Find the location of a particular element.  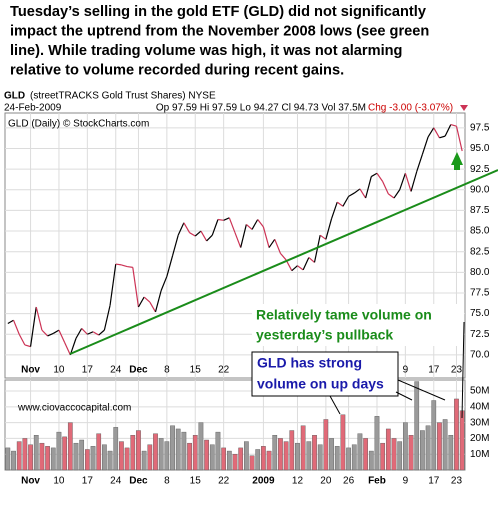

y-tick-label: 77.5 is located at coordinates (480, 293).